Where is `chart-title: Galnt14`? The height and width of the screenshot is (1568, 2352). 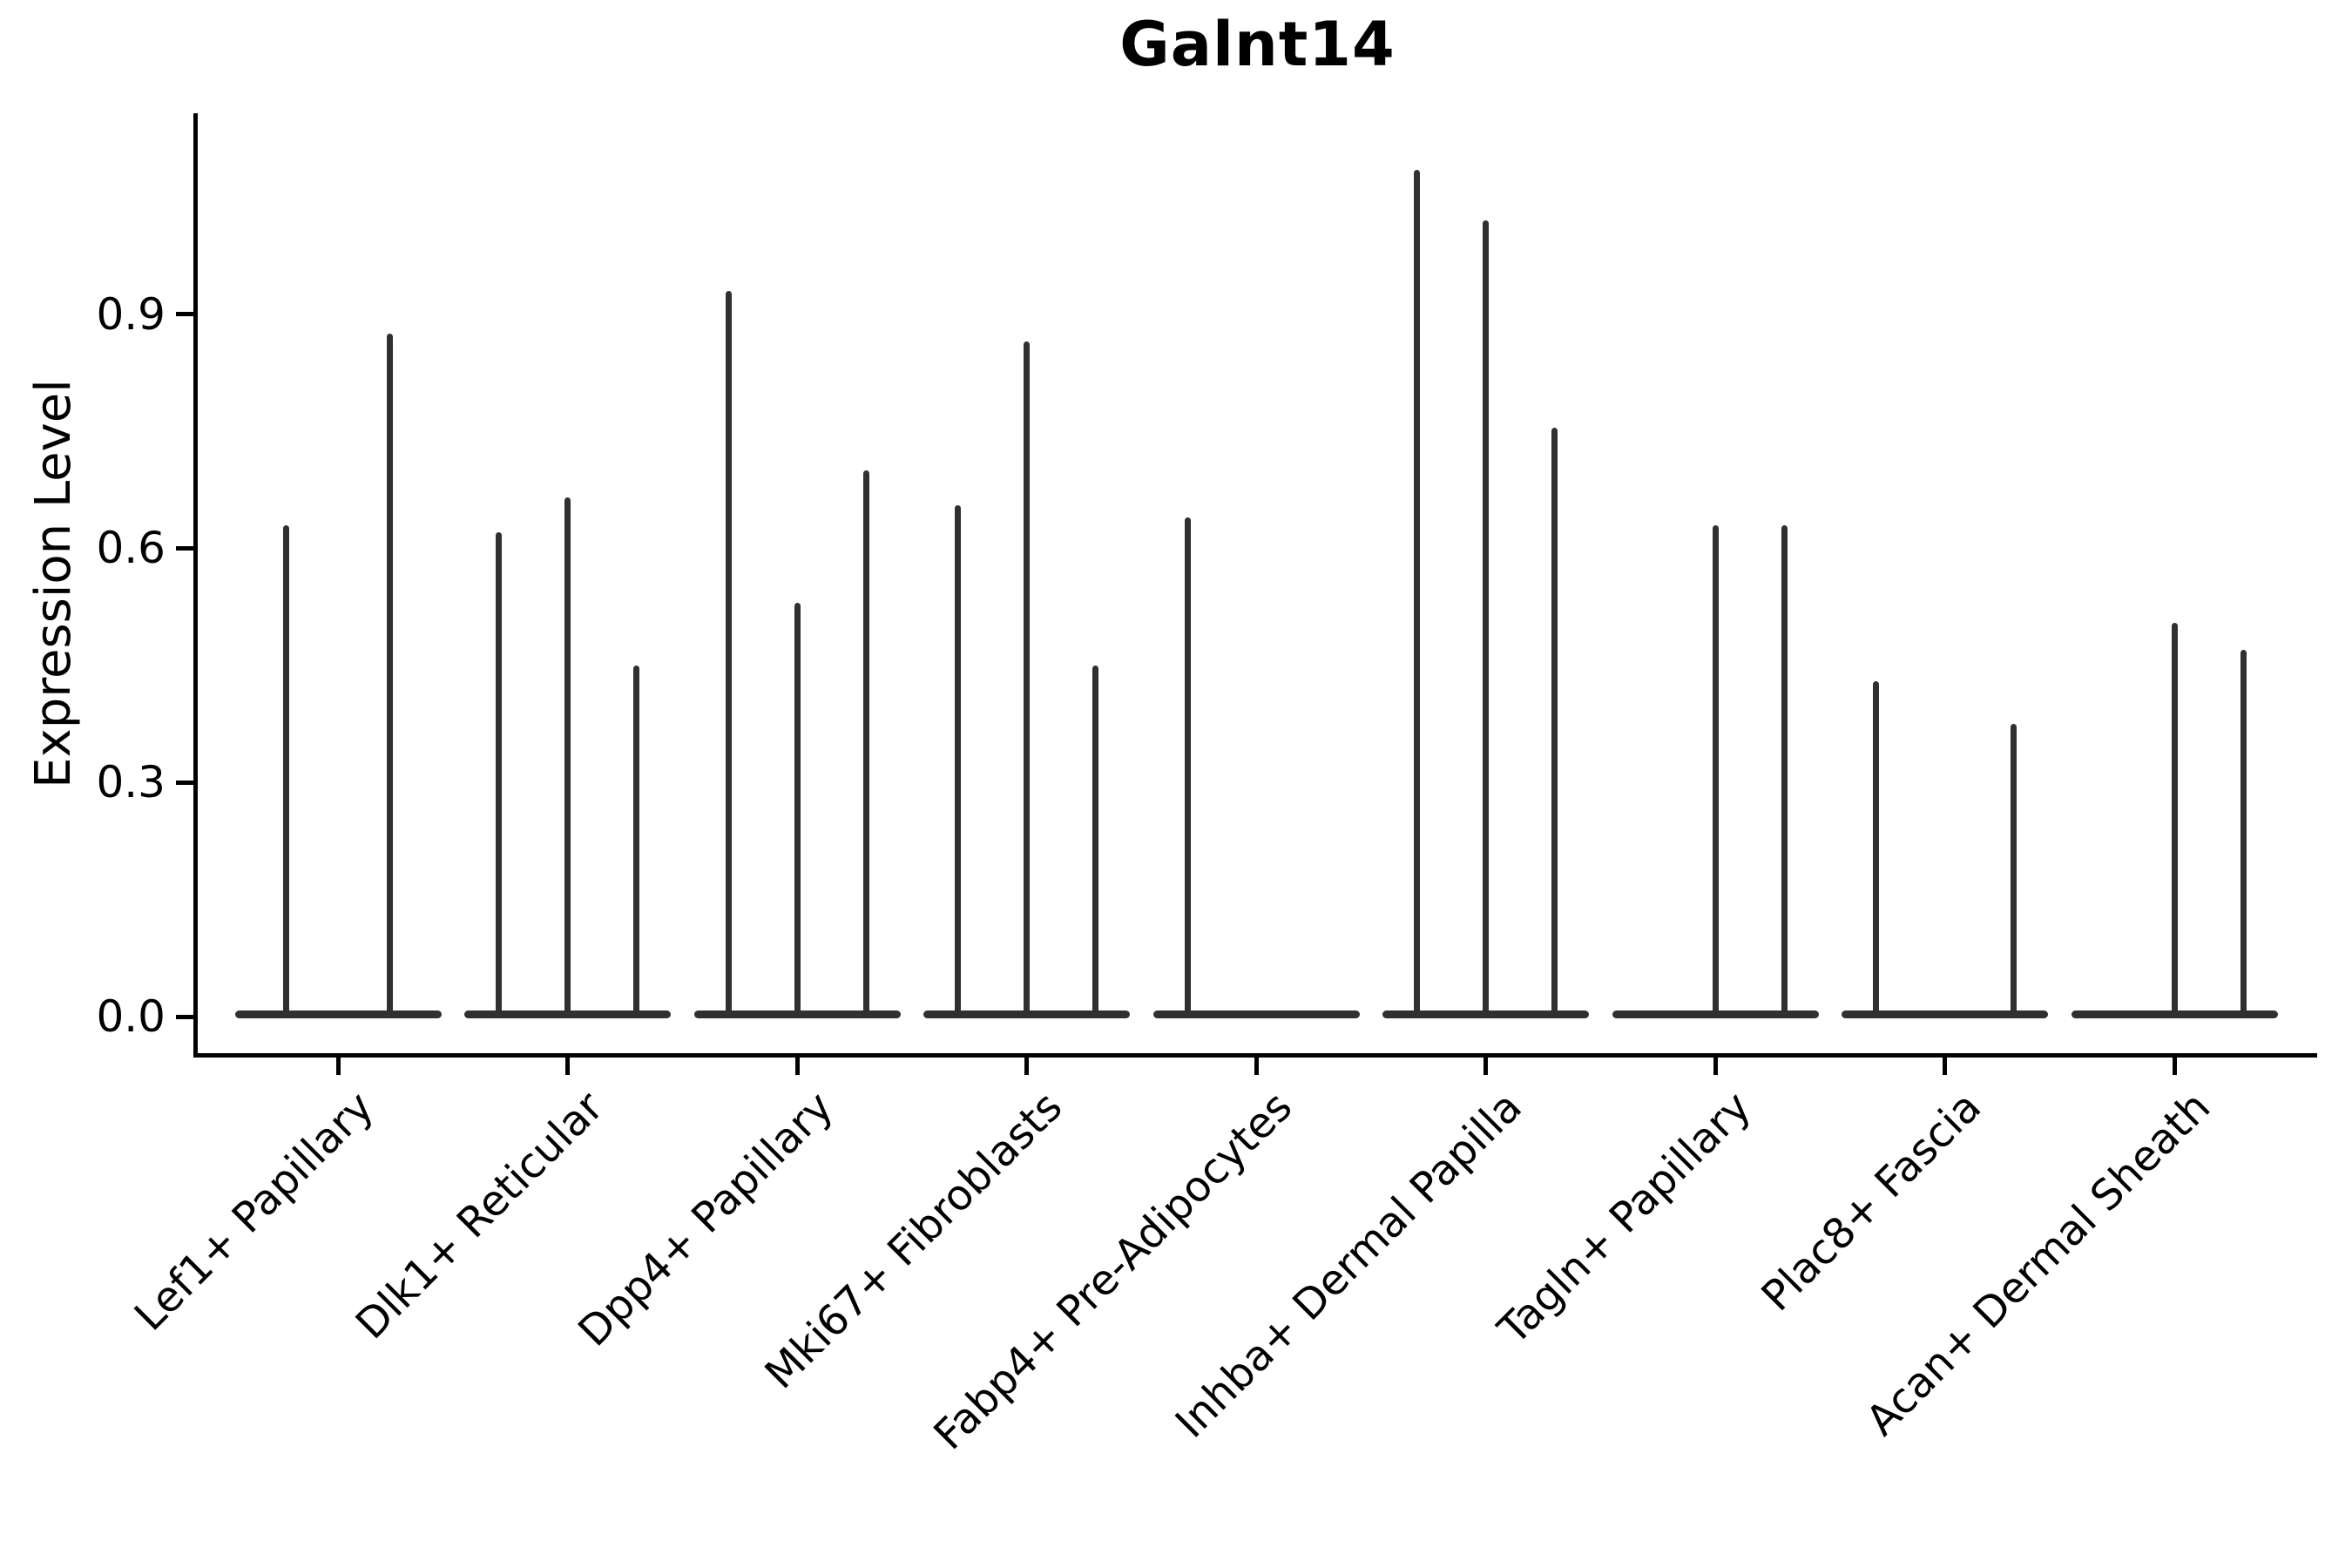 chart-title: Galnt14 is located at coordinates (1257, 44).